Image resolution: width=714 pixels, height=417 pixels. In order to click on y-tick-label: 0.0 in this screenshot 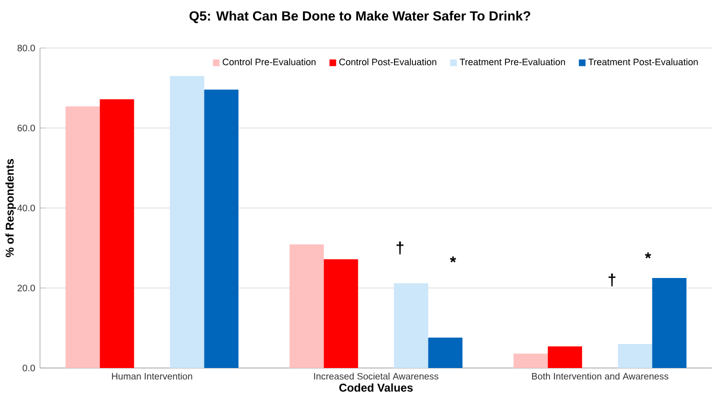, I will do `click(28, 368)`.